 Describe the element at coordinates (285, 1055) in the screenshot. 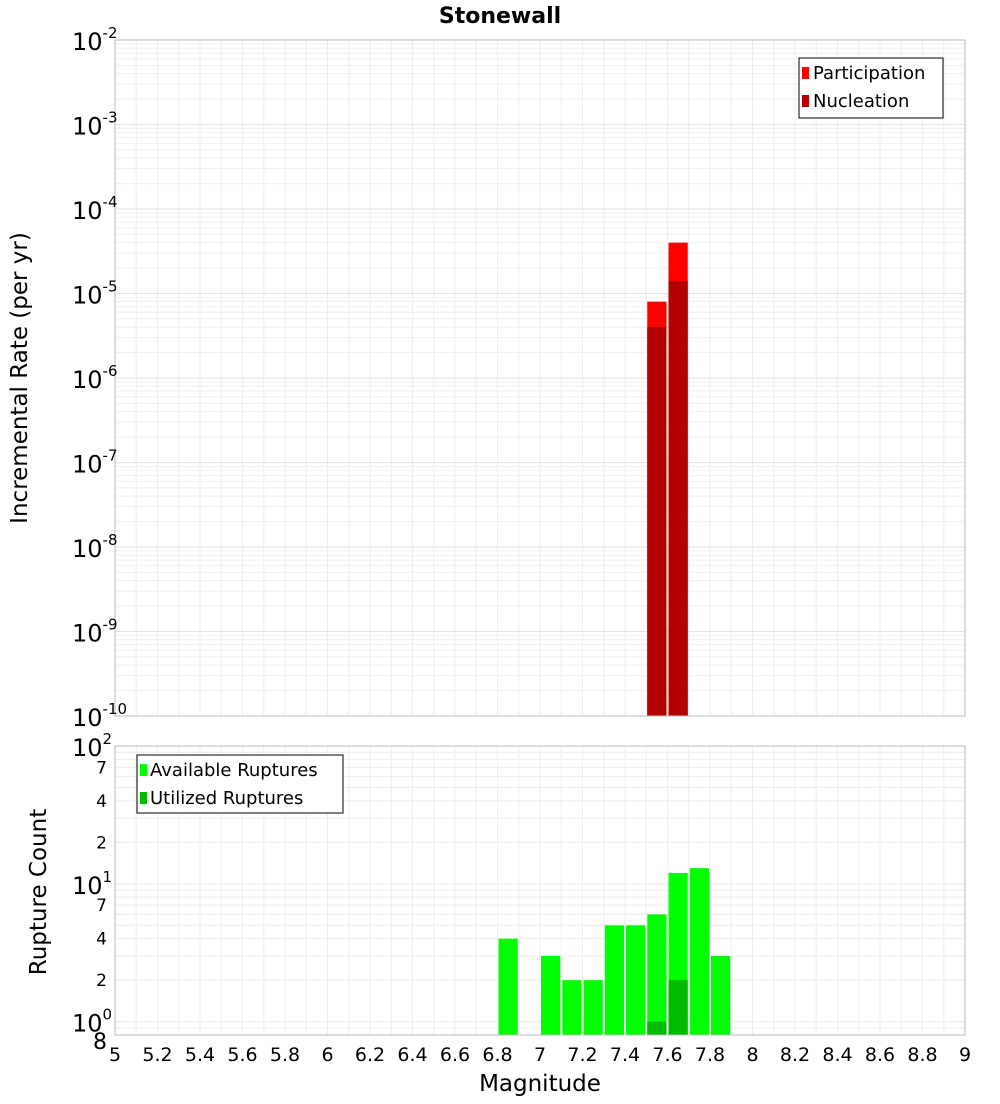

I see `x-tick-label: 5.8` at that location.